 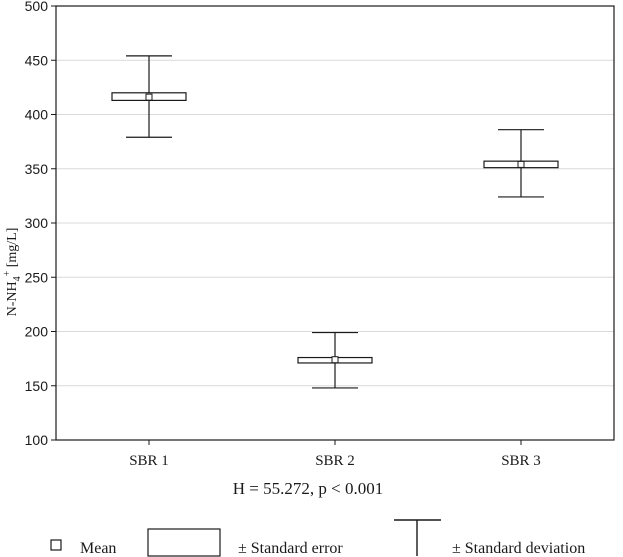 What do you see at coordinates (335, 461) in the screenshot?
I see `x-tick-label: SBR 2` at bounding box center [335, 461].